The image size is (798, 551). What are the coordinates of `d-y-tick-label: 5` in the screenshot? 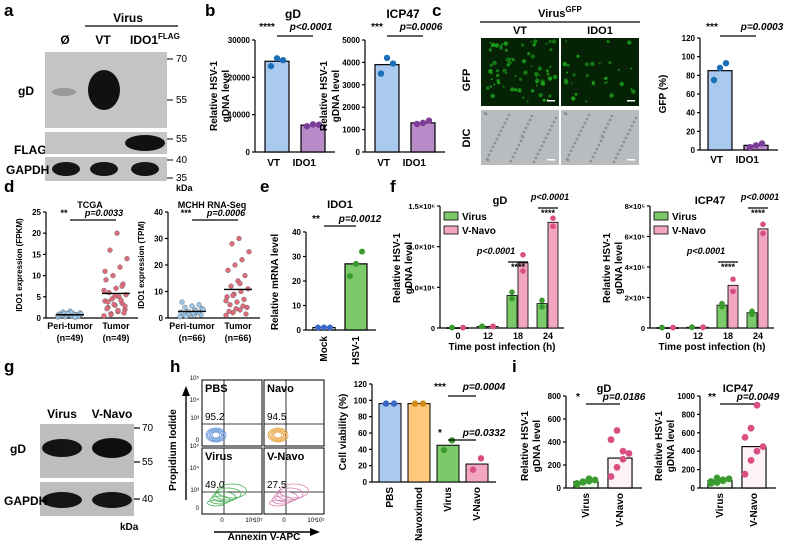 It's located at (39, 297).